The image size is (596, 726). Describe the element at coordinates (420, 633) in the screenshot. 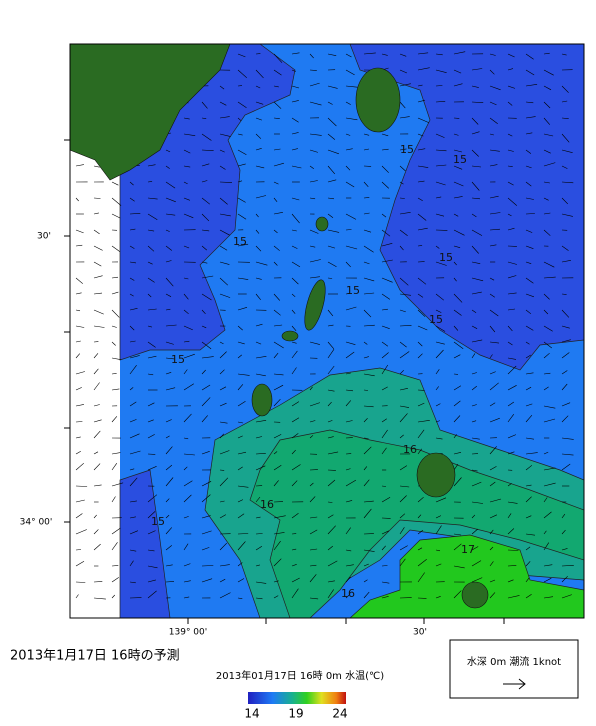

I see `lon-label: 30'` at that location.